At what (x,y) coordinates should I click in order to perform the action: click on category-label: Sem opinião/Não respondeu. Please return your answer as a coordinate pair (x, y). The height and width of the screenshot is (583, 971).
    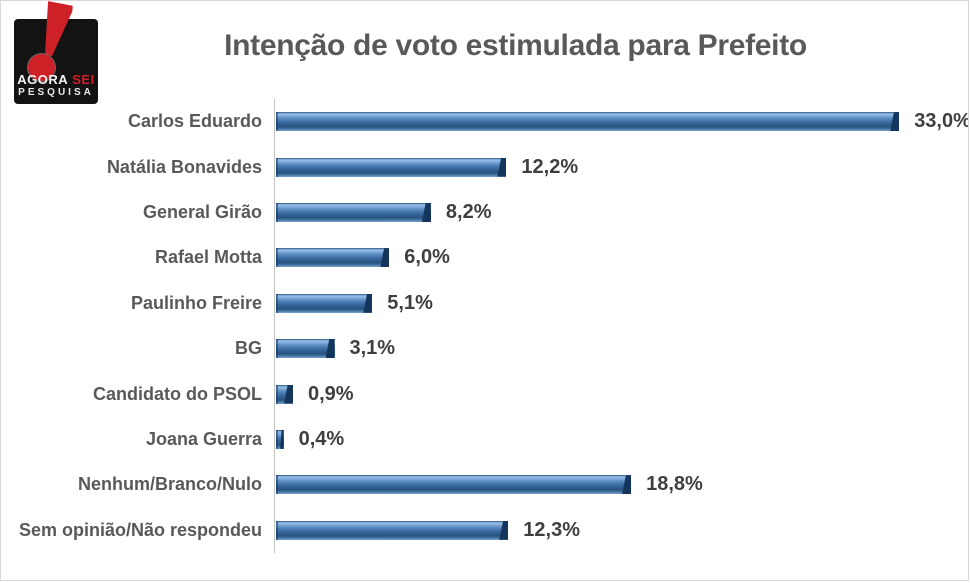
    Looking at the image, I should click on (140, 529).